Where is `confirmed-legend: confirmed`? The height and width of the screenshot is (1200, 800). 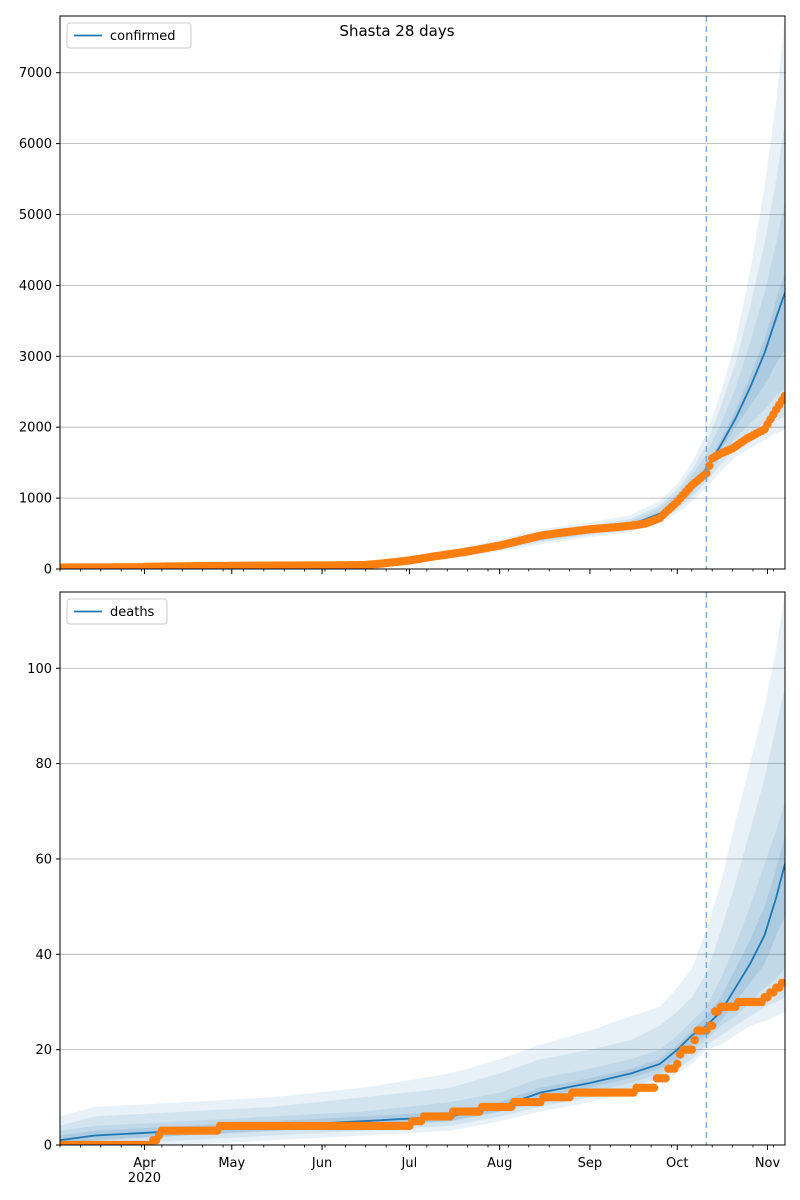
confirmed-legend: confirmed is located at coordinates (129, 35).